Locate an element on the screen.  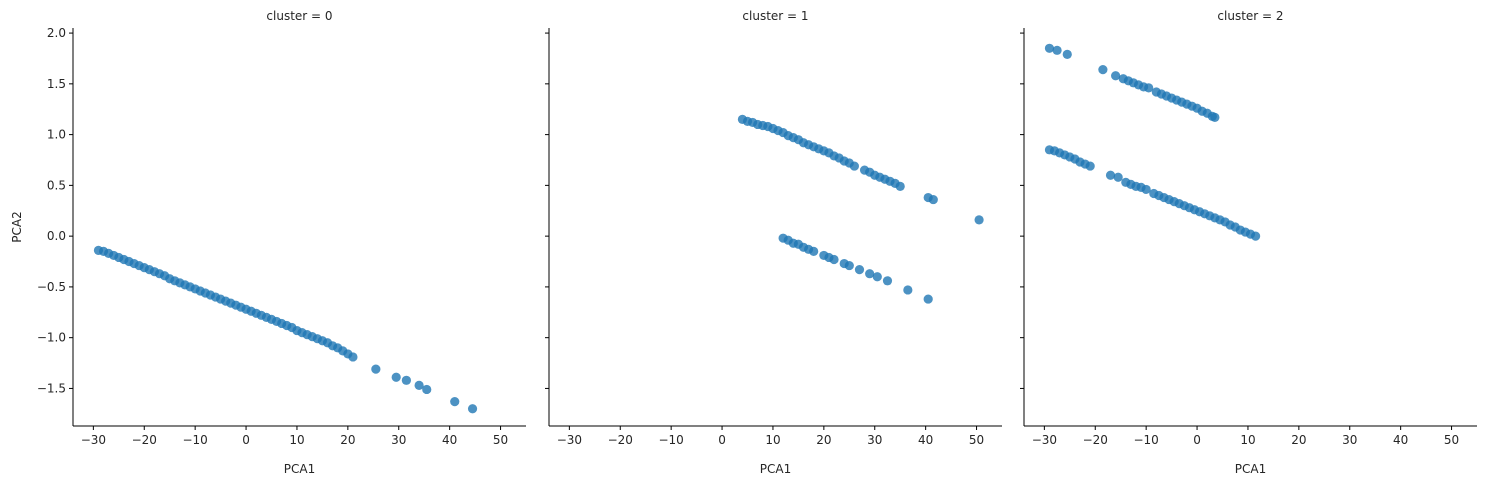
y-tick-label: 0.5 is located at coordinates (56, 185).